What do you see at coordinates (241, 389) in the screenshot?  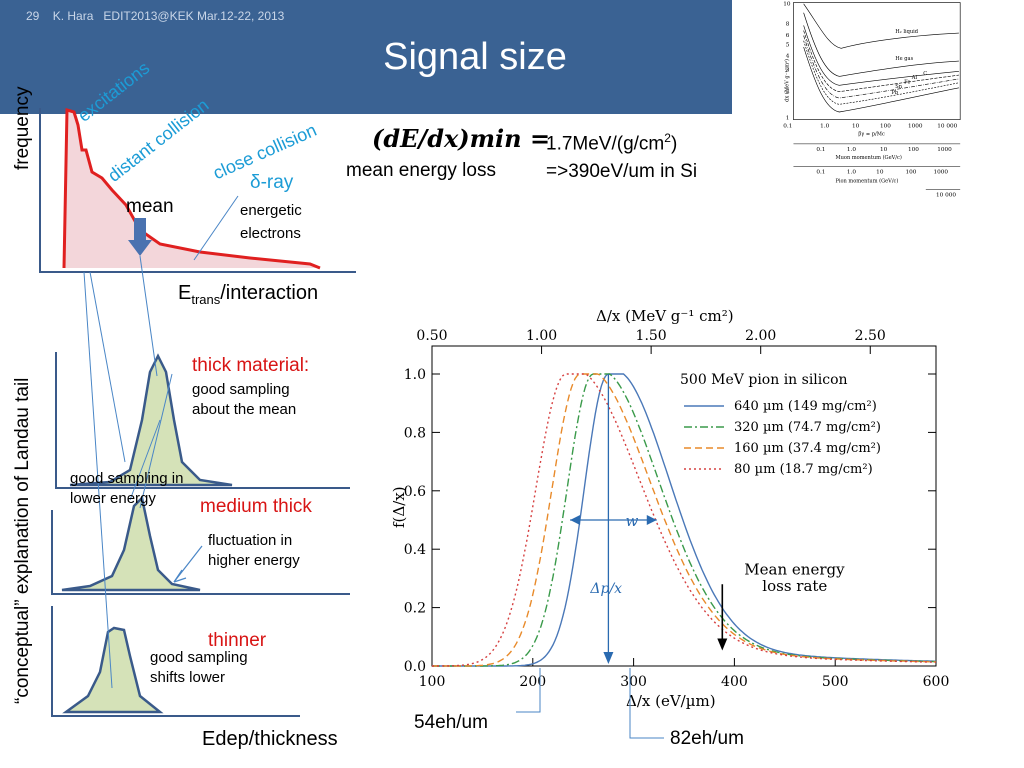 I see `thick-desc-1: good sampling` at bounding box center [241, 389].